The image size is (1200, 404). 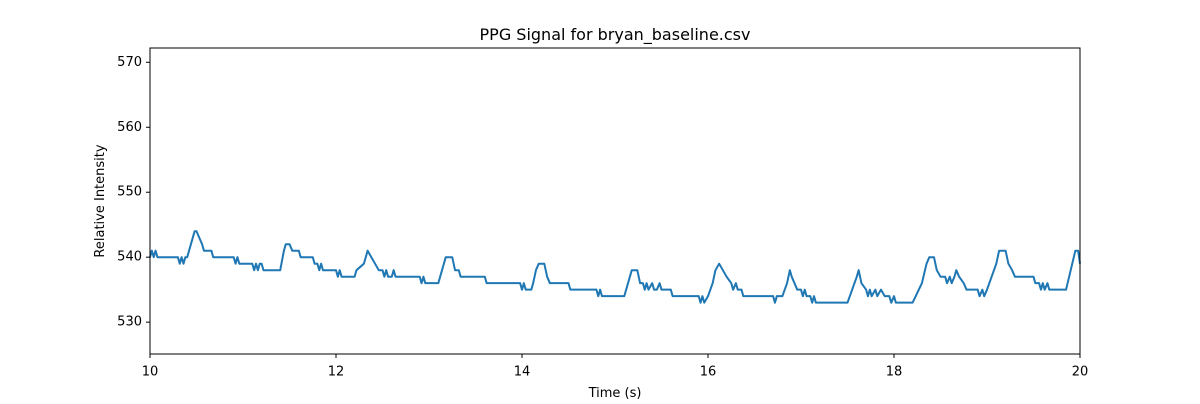 What do you see at coordinates (150, 372) in the screenshot?
I see `x-tick-label: 10` at bounding box center [150, 372].